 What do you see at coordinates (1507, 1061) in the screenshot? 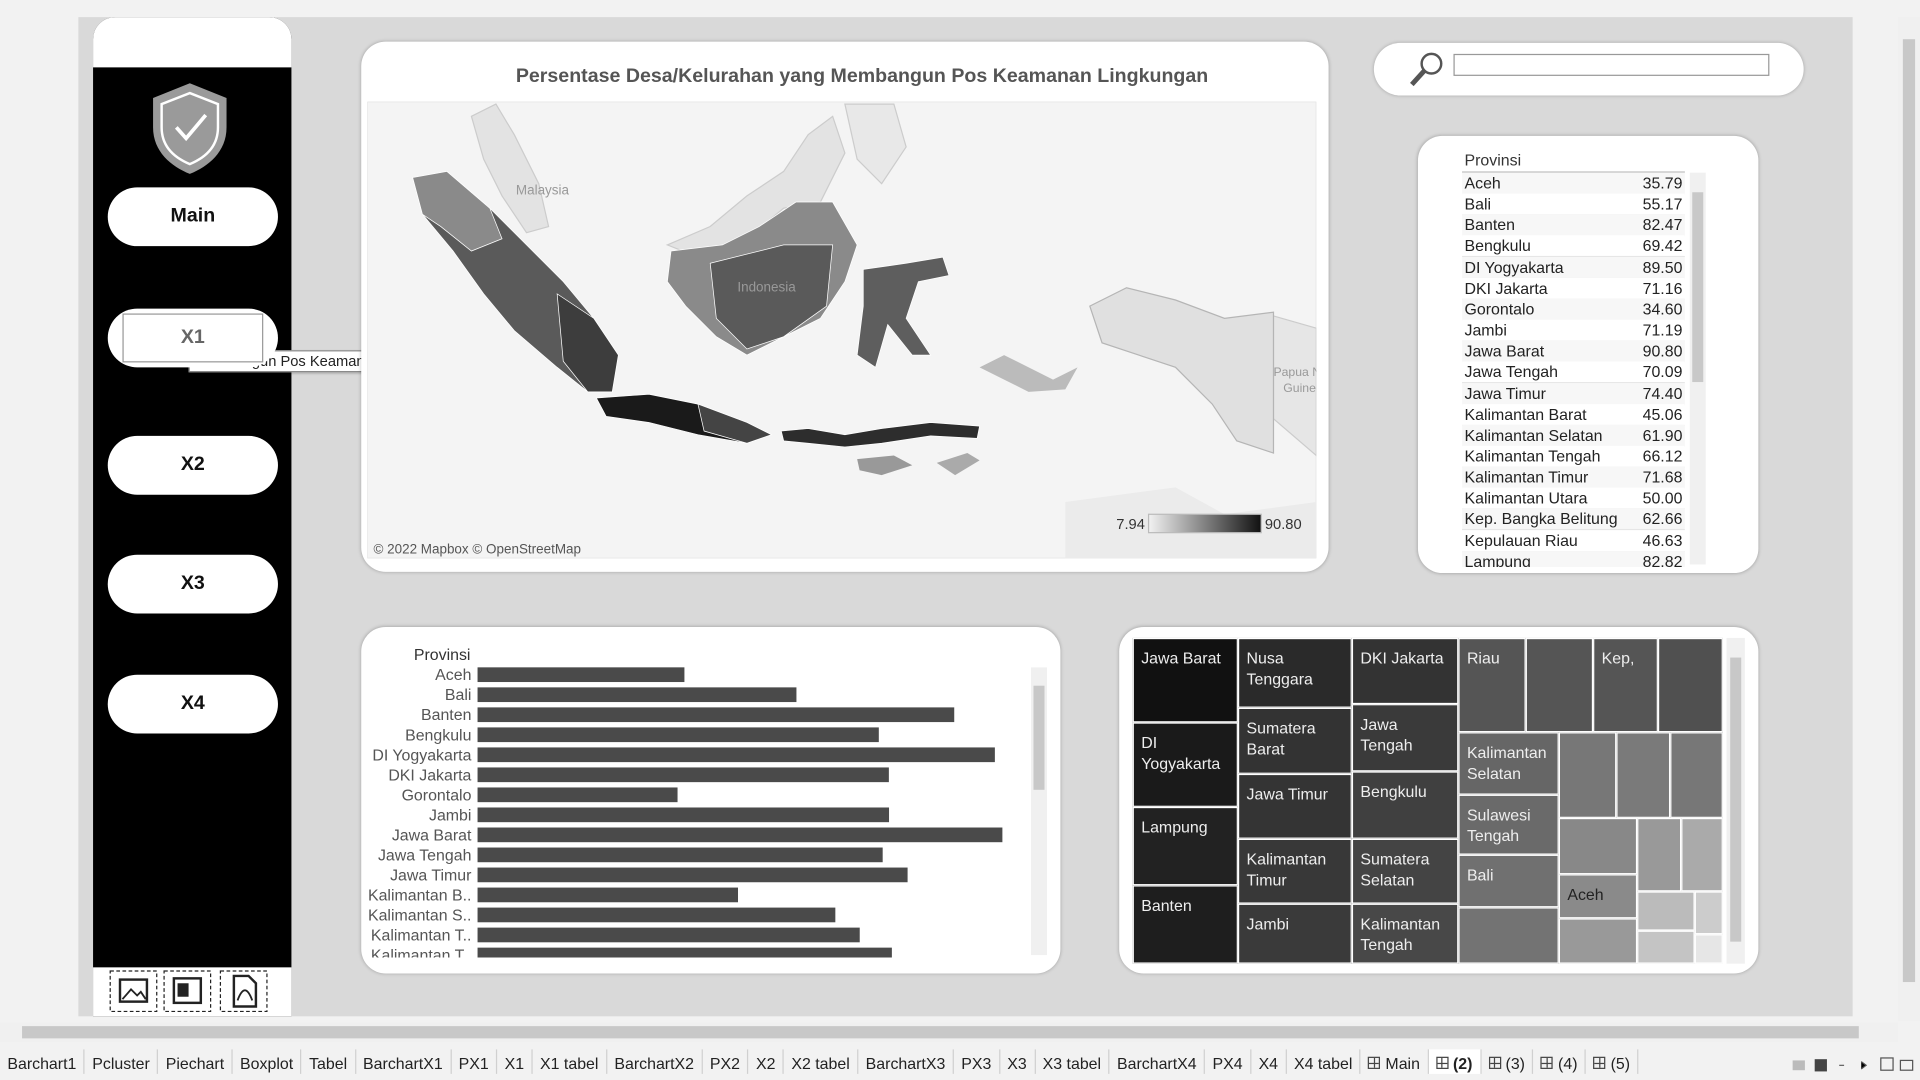
I see `sheet-tab: (3)` at bounding box center [1507, 1061].